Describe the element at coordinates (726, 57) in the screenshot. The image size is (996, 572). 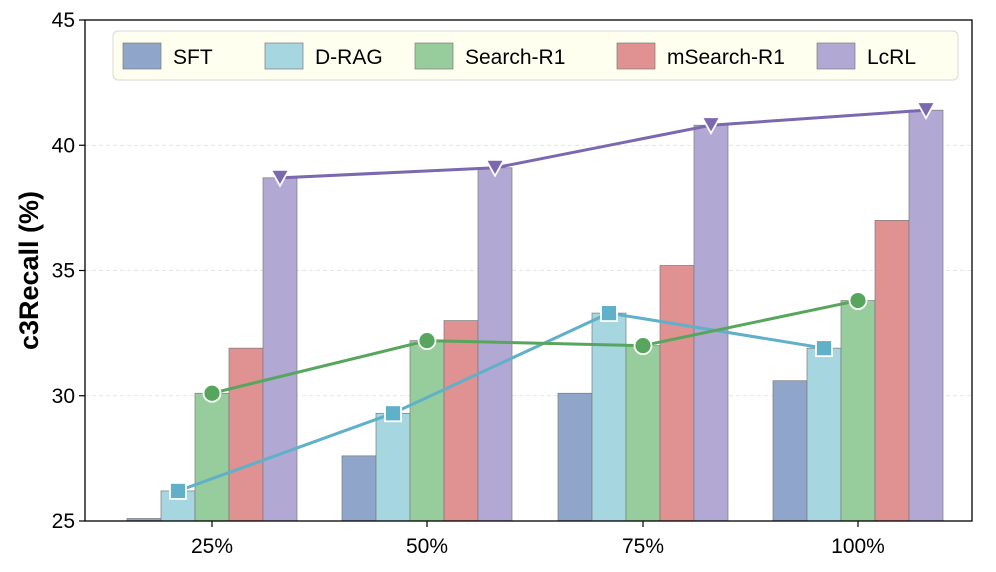
I see `legend-label-msearch-r1: mSearch-R1` at that location.